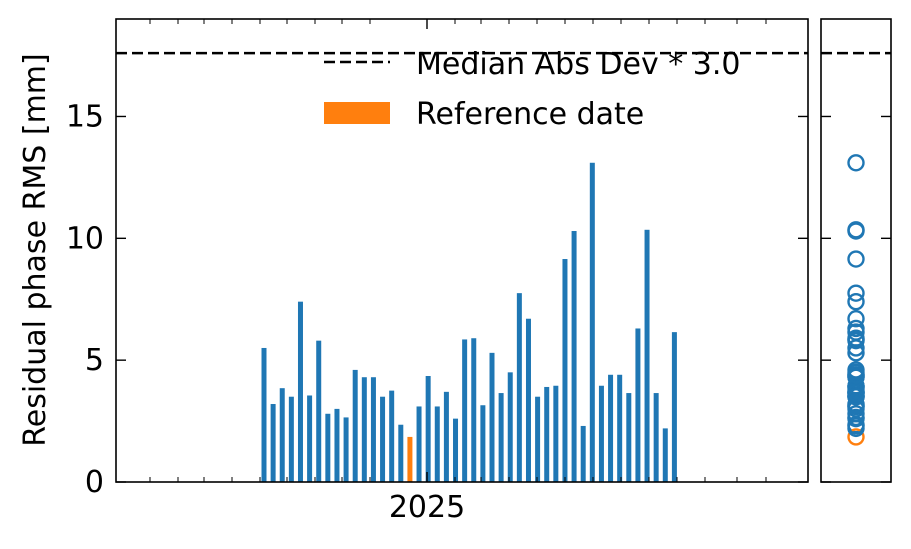  What do you see at coordinates (856, 437) in the screenshot?
I see `reference-point` at bounding box center [856, 437].